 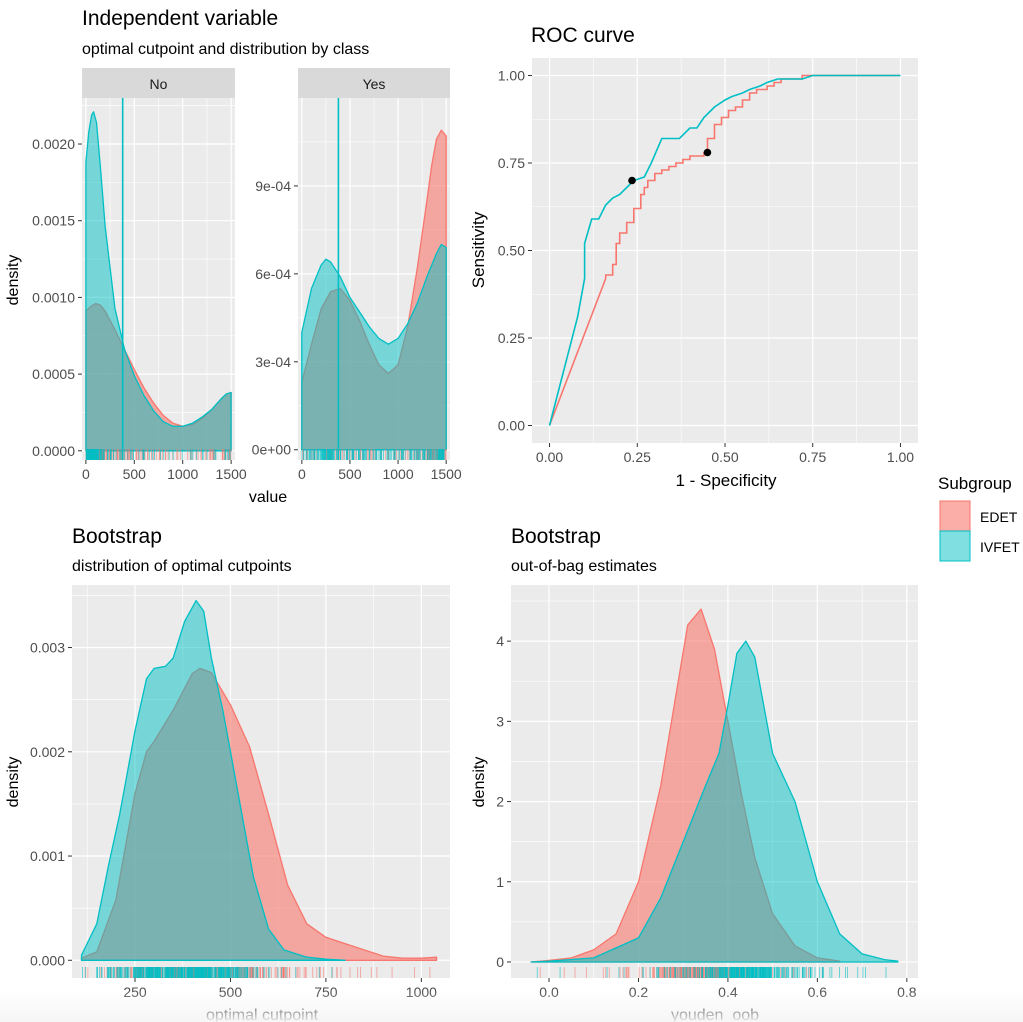 What do you see at coordinates (549, 457) in the screenshot?
I see `x-tick-label: 0.00` at bounding box center [549, 457].